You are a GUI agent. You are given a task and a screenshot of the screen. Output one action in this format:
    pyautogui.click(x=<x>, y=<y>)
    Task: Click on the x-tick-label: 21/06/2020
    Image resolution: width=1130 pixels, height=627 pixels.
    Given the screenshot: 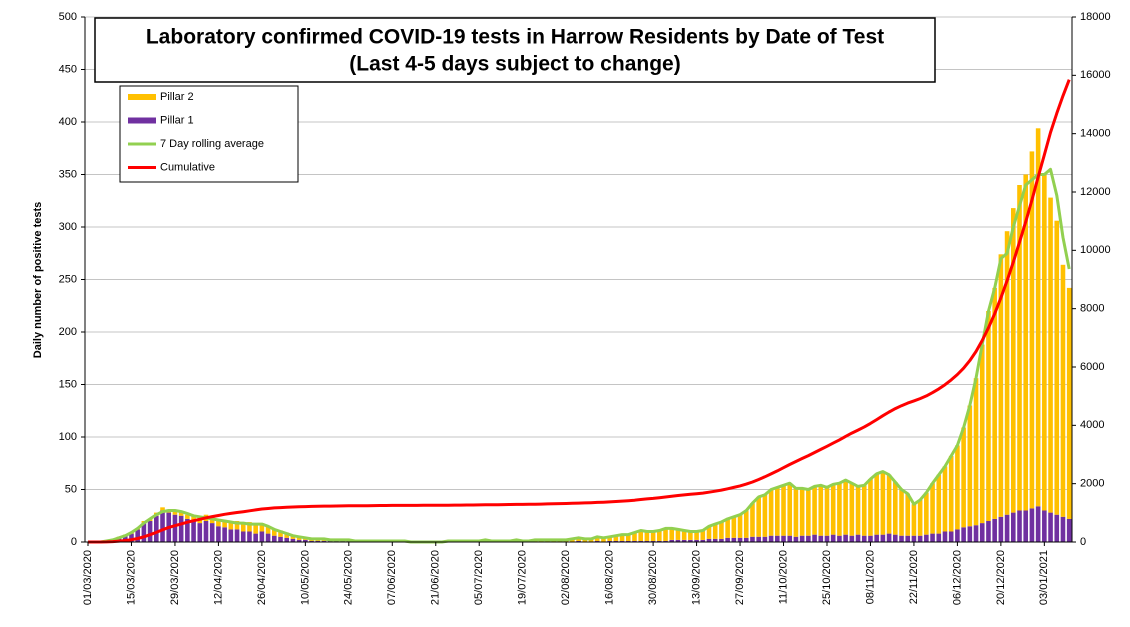 What is the action you would take?
    pyautogui.click(x=436, y=577)
    